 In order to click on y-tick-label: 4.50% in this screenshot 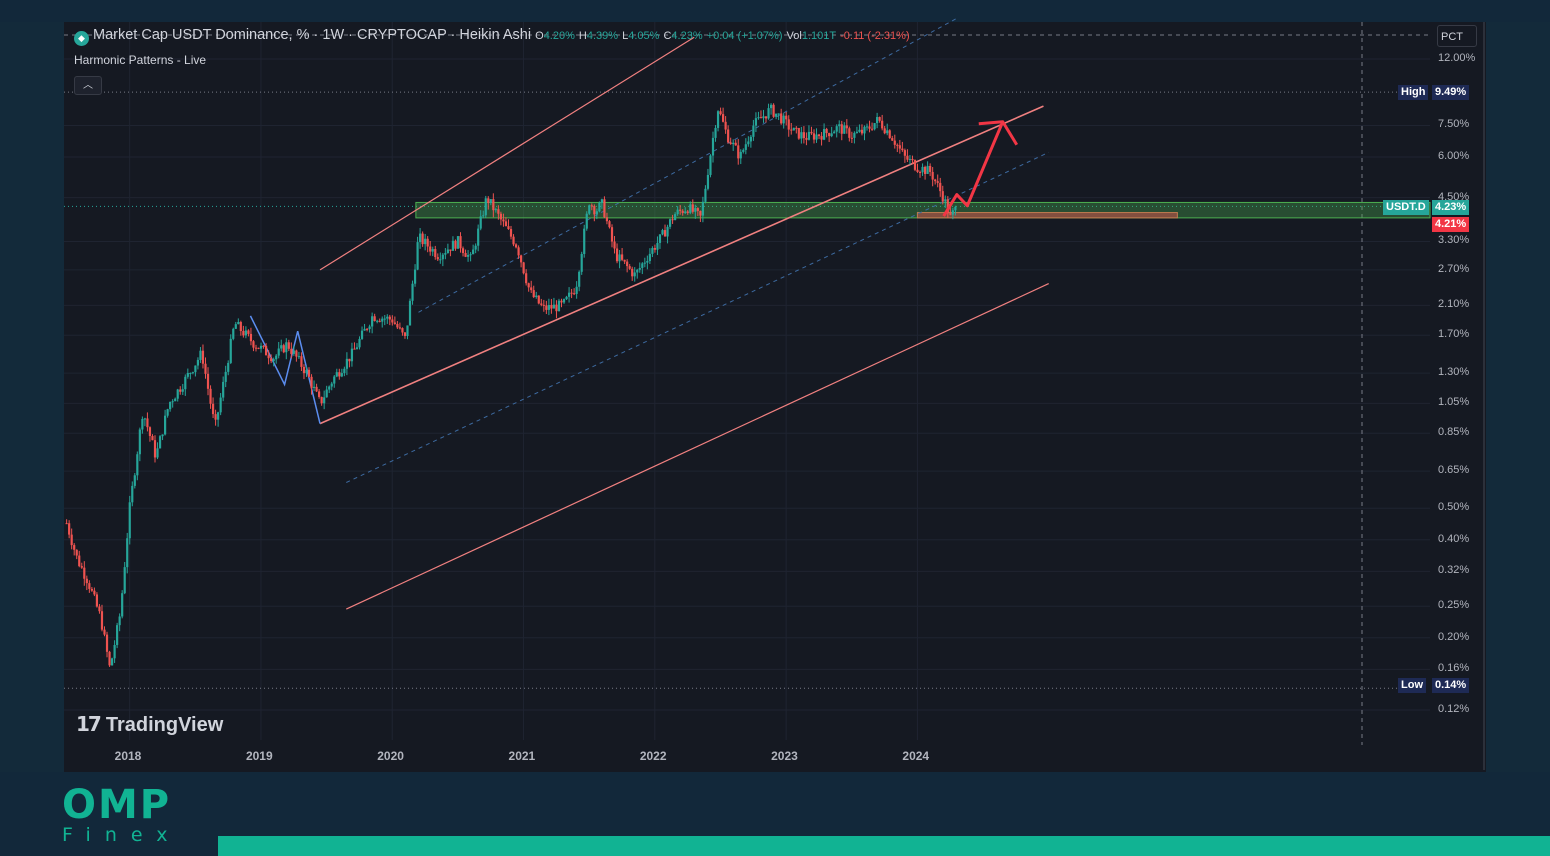, I will do `click(1454, 196)`.